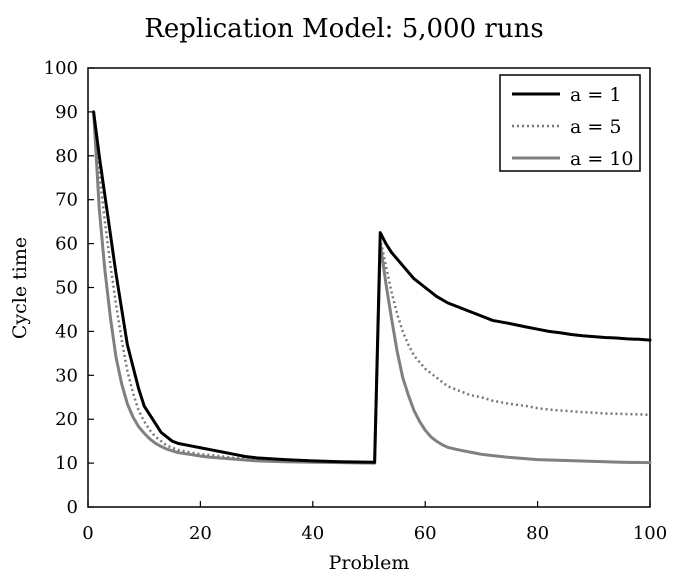  Describe the element at coordinates (537, 533) in the screenshot. I see `x-tick-label: 80` at that location.